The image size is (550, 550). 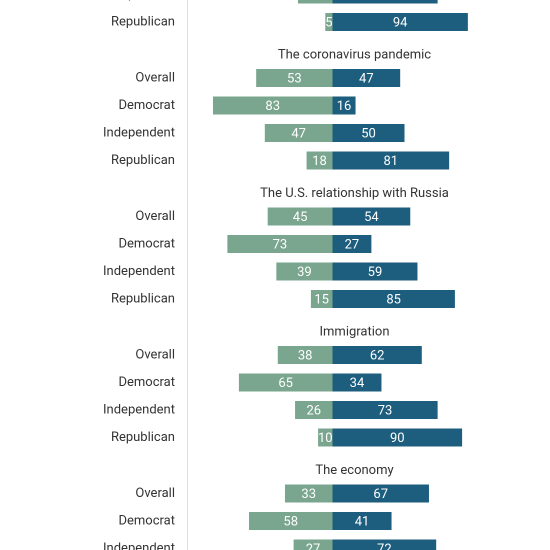 I want to click on value-label: 16, so click(x=344, y=106).